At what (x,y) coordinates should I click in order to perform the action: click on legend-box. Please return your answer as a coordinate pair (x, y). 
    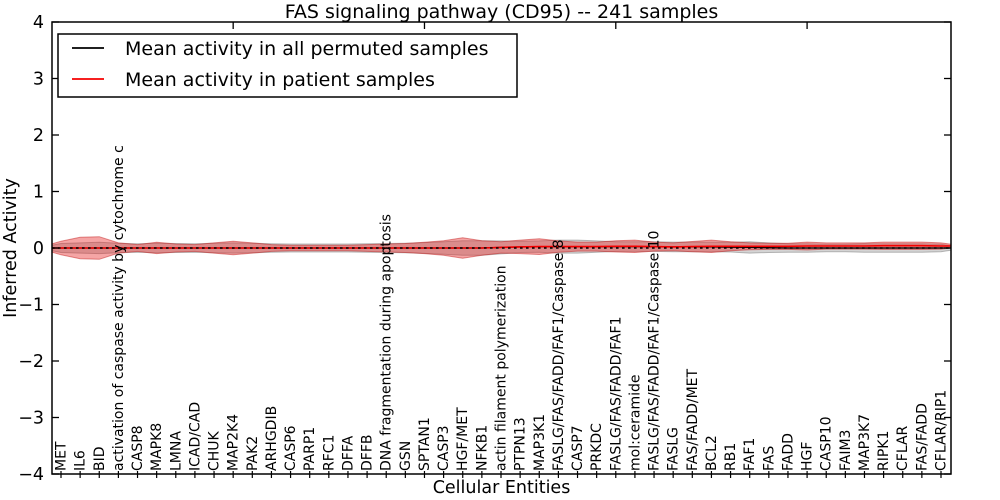
    Looking at the image, I should click on (287, 65).